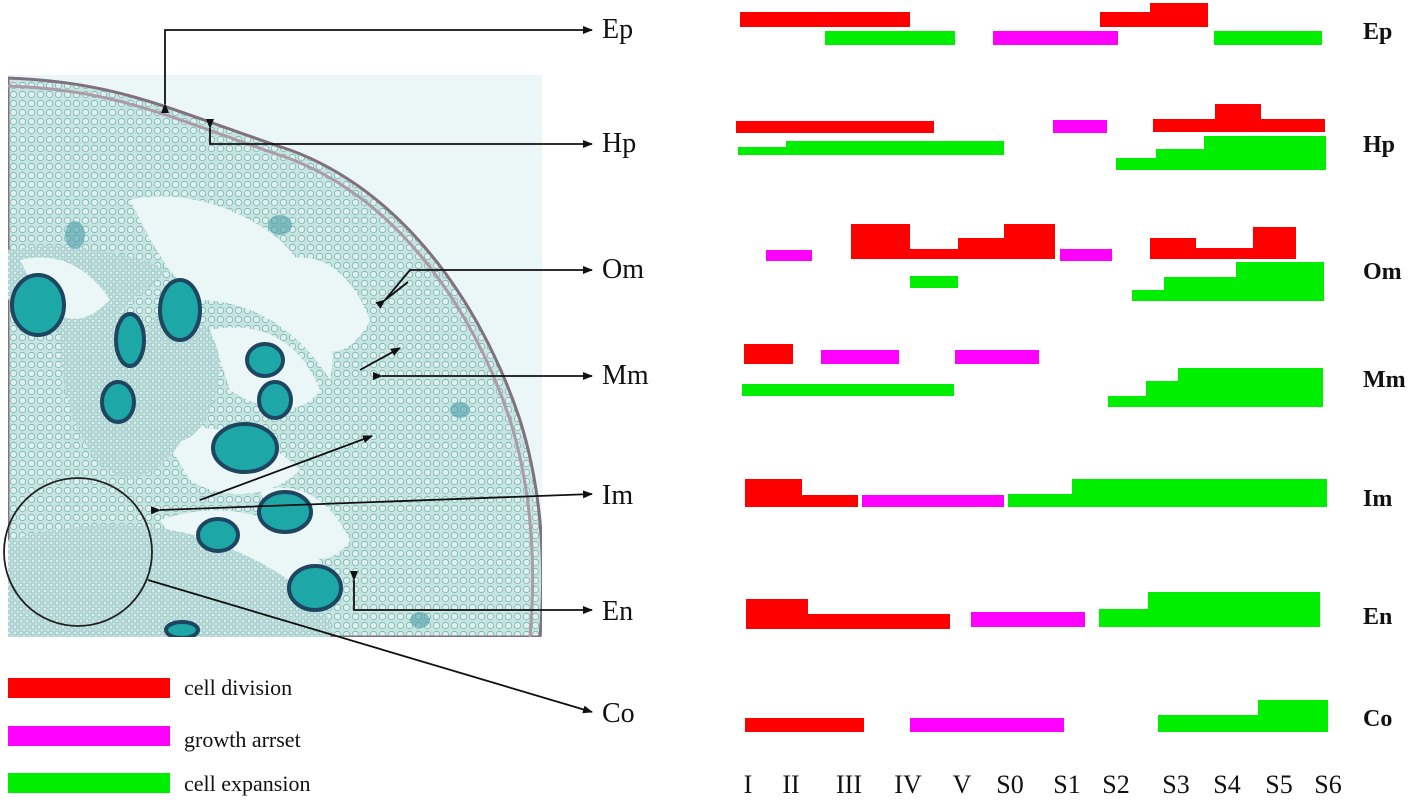 This screenshot has height=812, width=1418. What do you see at coordinates (623, 269) in the screenshot?
I see `tissue-label-om: Om` at bounding box center [623, 269].